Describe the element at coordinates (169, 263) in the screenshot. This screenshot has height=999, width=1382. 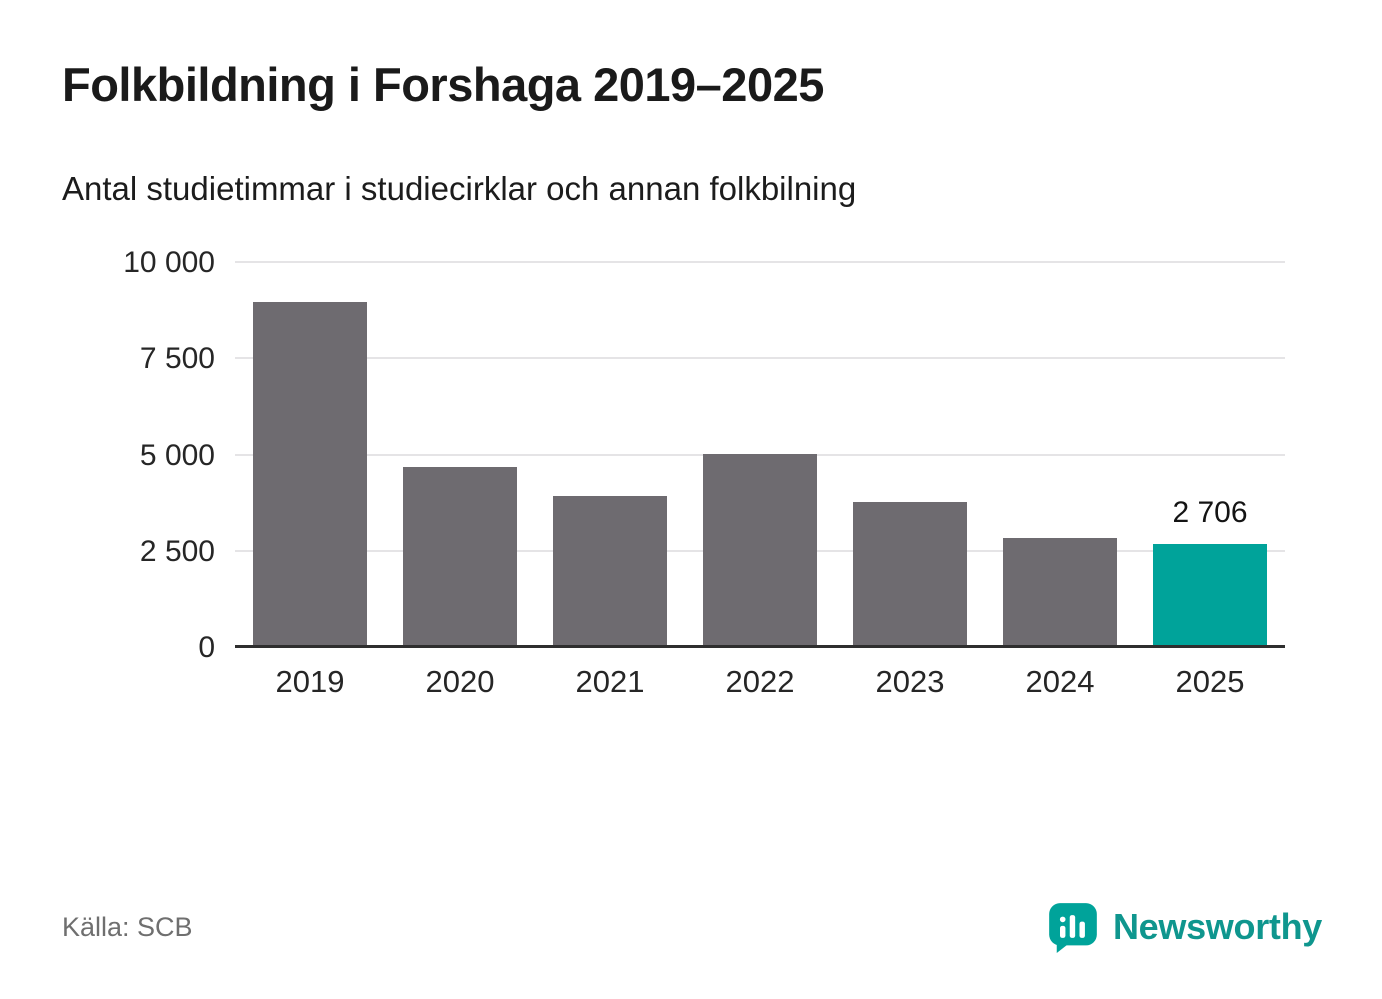
I see `y-tick-label: 10 000` at that location.